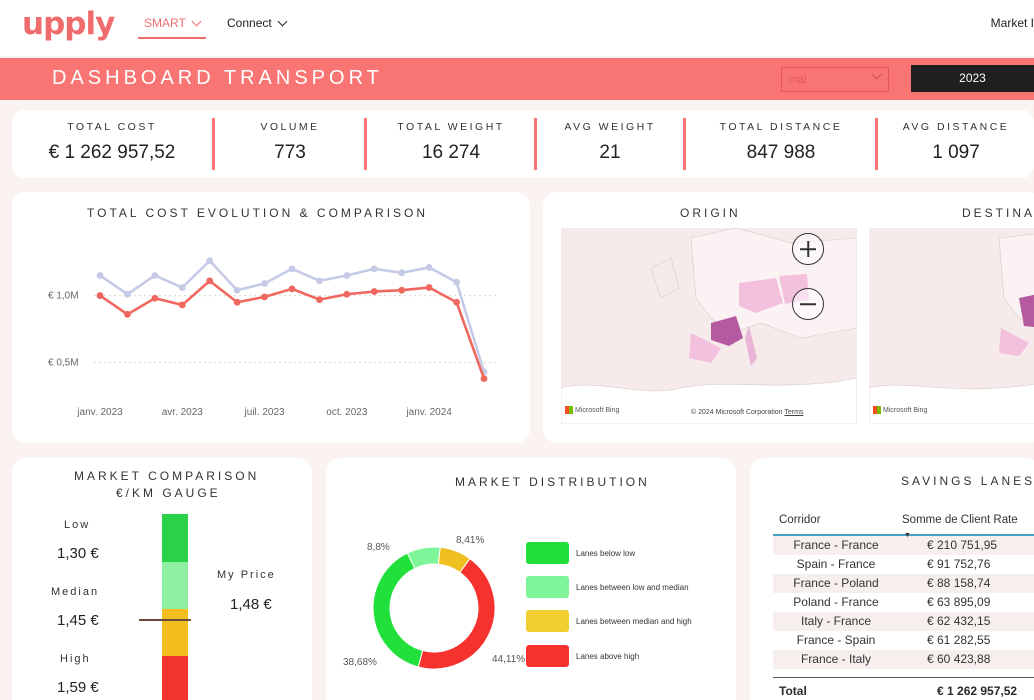 Image resolution: width=1034 pixels, height=700 pixels. Describe the element at coordinates (907, 535) in the screenshot. I see `sort-desc-icon: ▼` at that location.